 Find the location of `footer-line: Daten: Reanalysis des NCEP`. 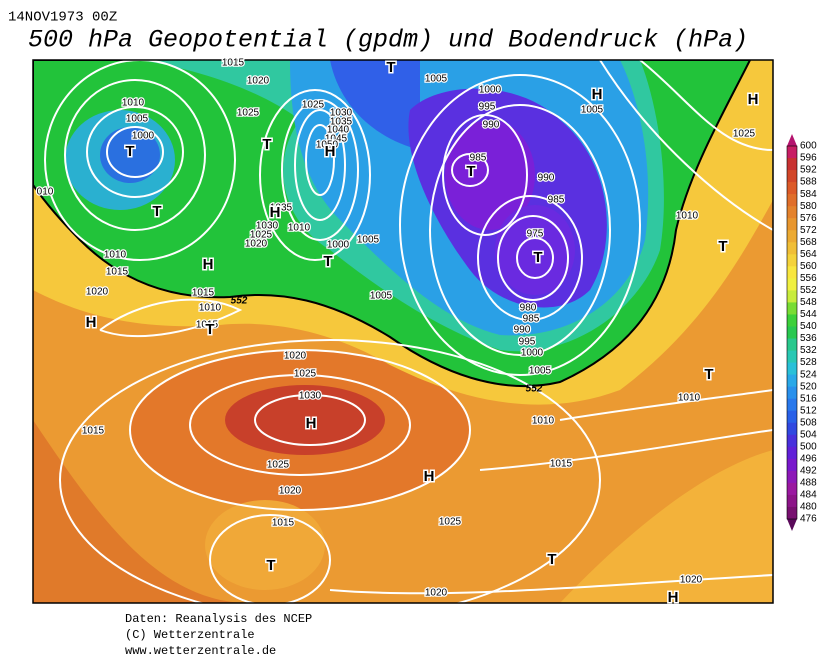

footer-line: Daten: Reanalysis des NCEP is located at coordinates (218, 619).